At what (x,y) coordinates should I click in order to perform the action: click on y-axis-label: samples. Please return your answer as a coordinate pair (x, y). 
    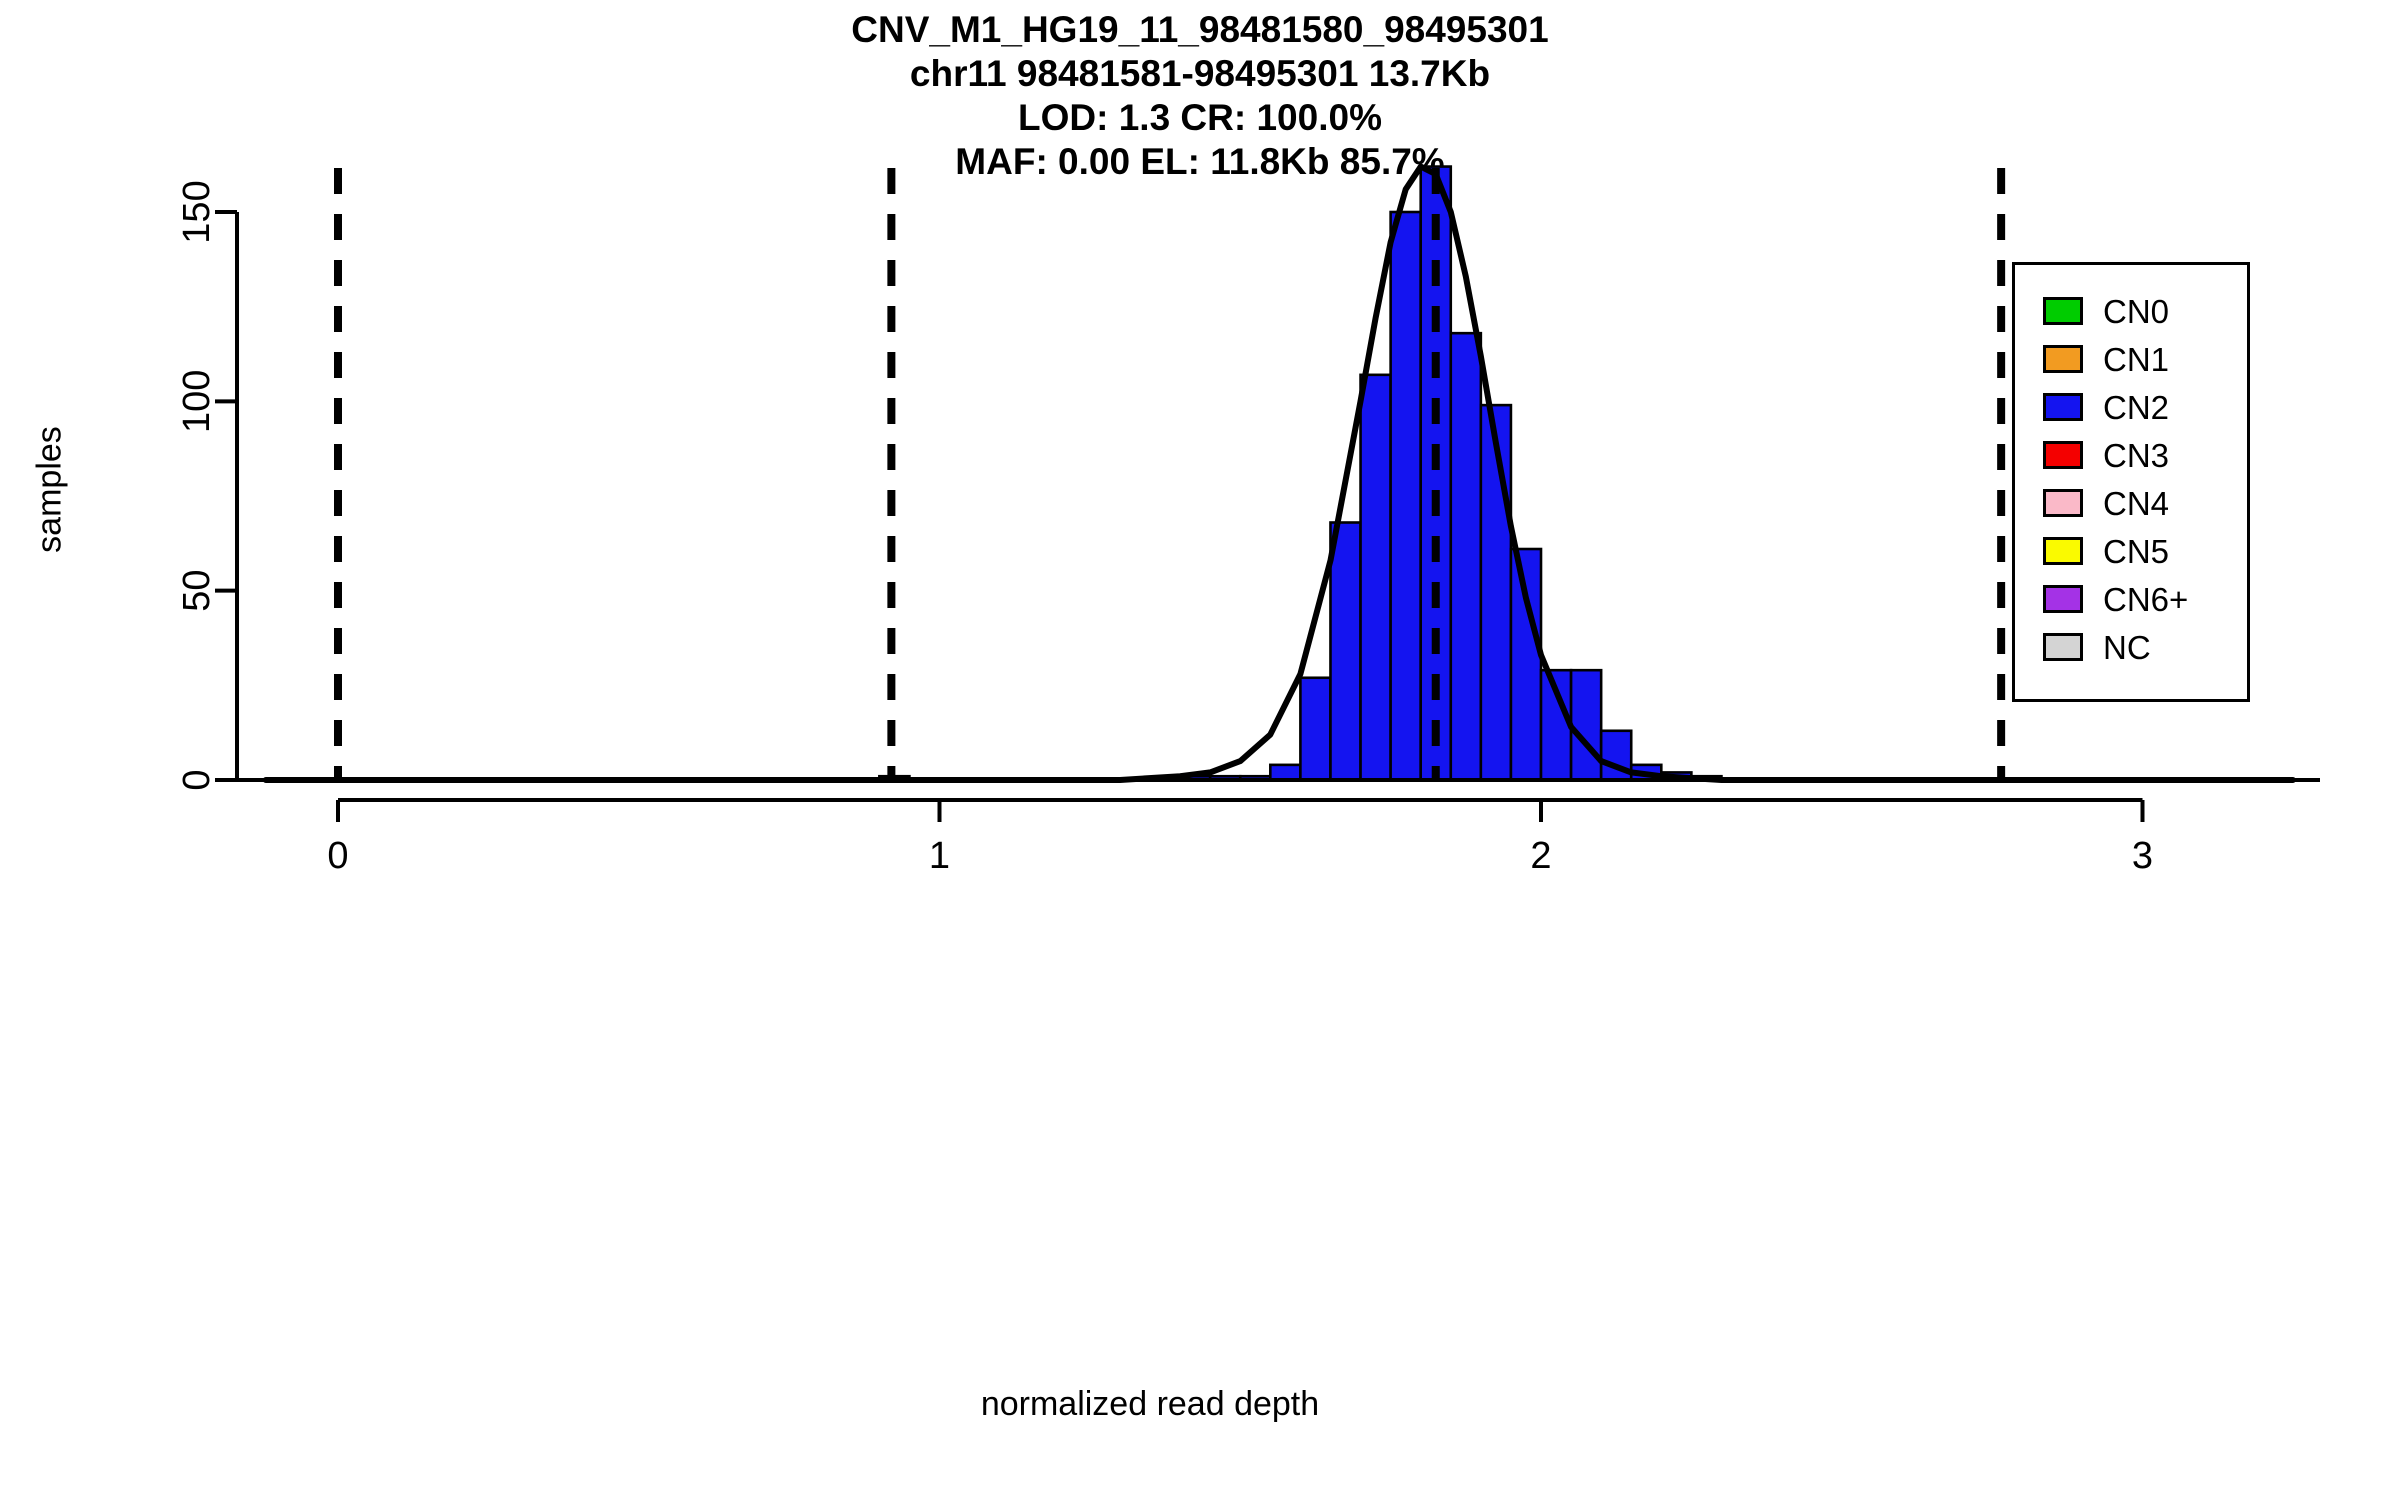
    Looking at the image, I should click on (49, 489).